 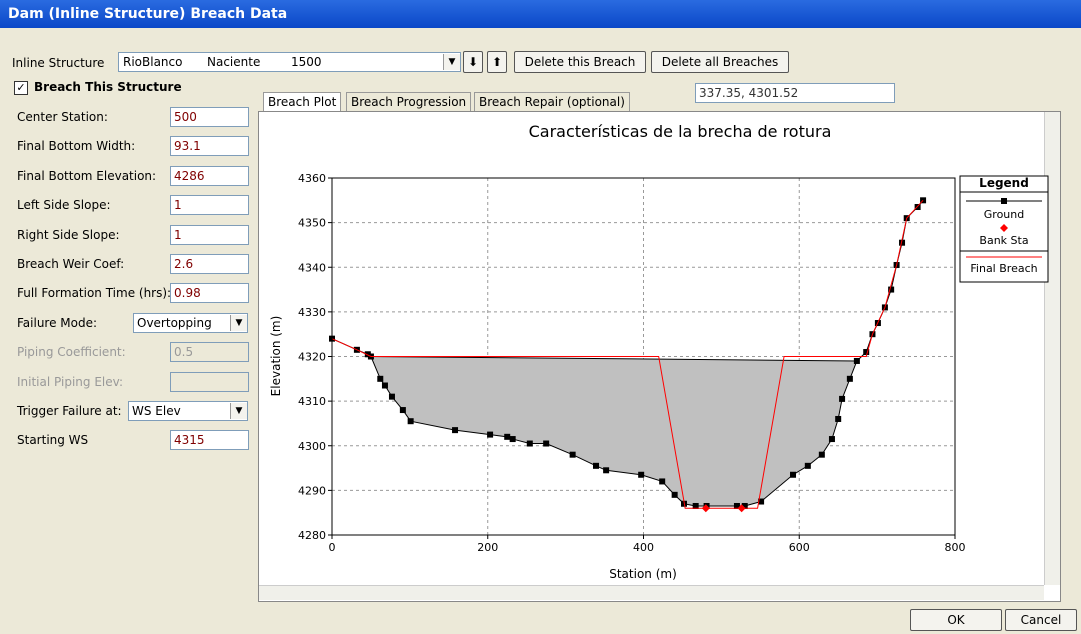 I want to click on cancel-button: Cancel, so click(x=1041, y=620).